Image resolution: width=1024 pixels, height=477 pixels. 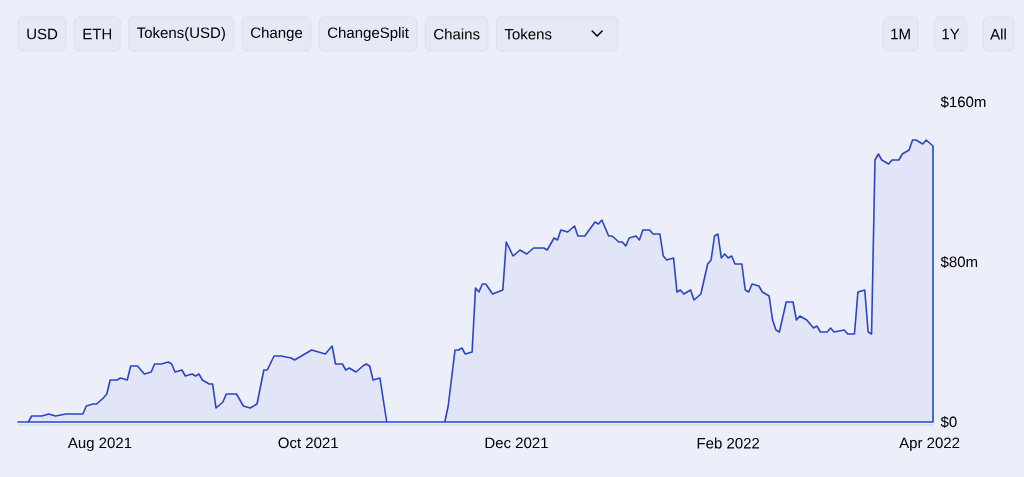 What do you see at coordinates (308, 443) in the screenshot?
I see `x-tick-label: Oct 2021` at bounding box center [308, 443].